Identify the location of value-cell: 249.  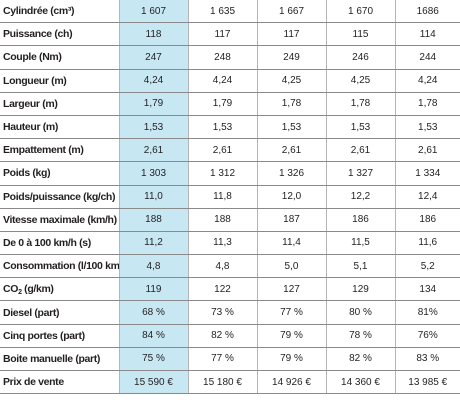
(291, 57).